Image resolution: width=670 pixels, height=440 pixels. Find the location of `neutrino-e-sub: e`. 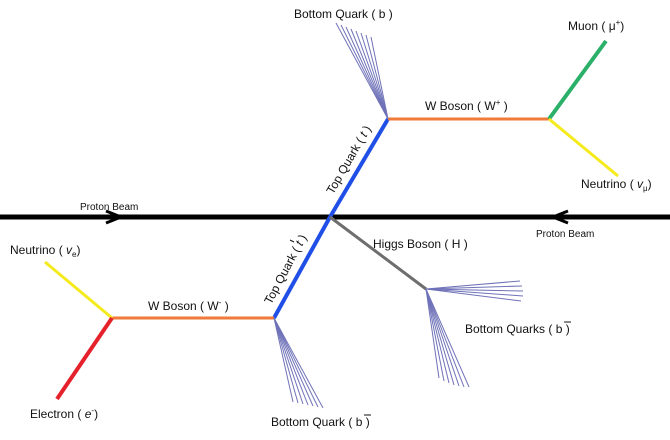

neutrino-e-sub: e is located at coordinates (74, 254).